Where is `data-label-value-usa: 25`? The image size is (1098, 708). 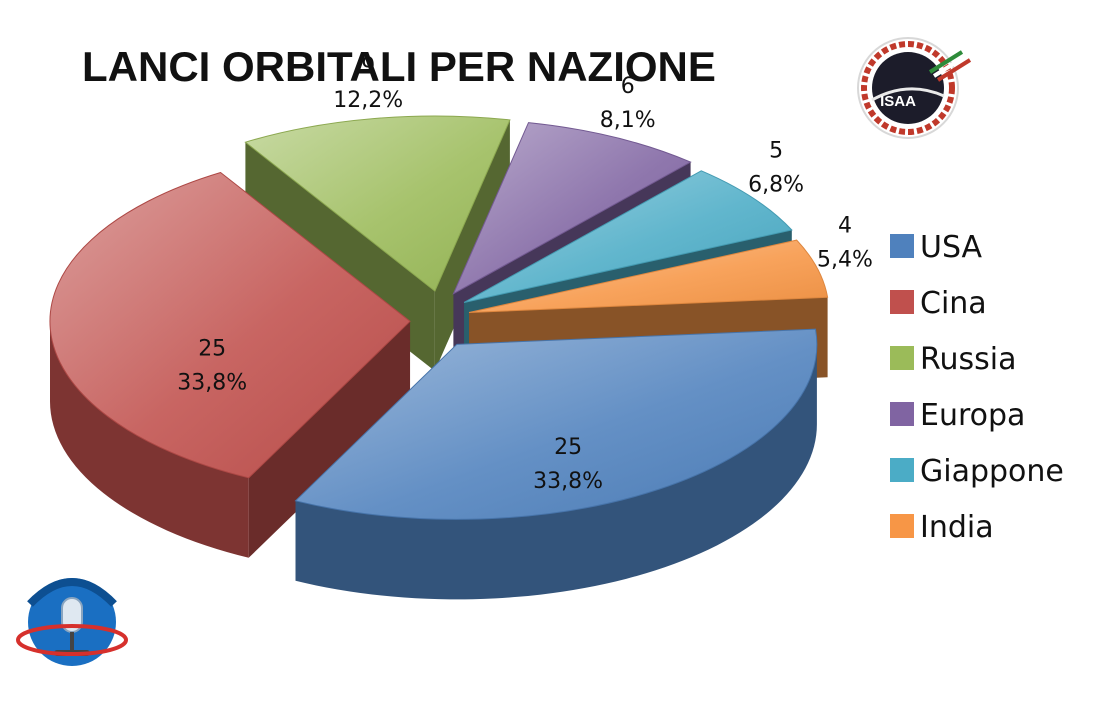
data-label-value-usa: 25 is located at coordinates (568, 447).